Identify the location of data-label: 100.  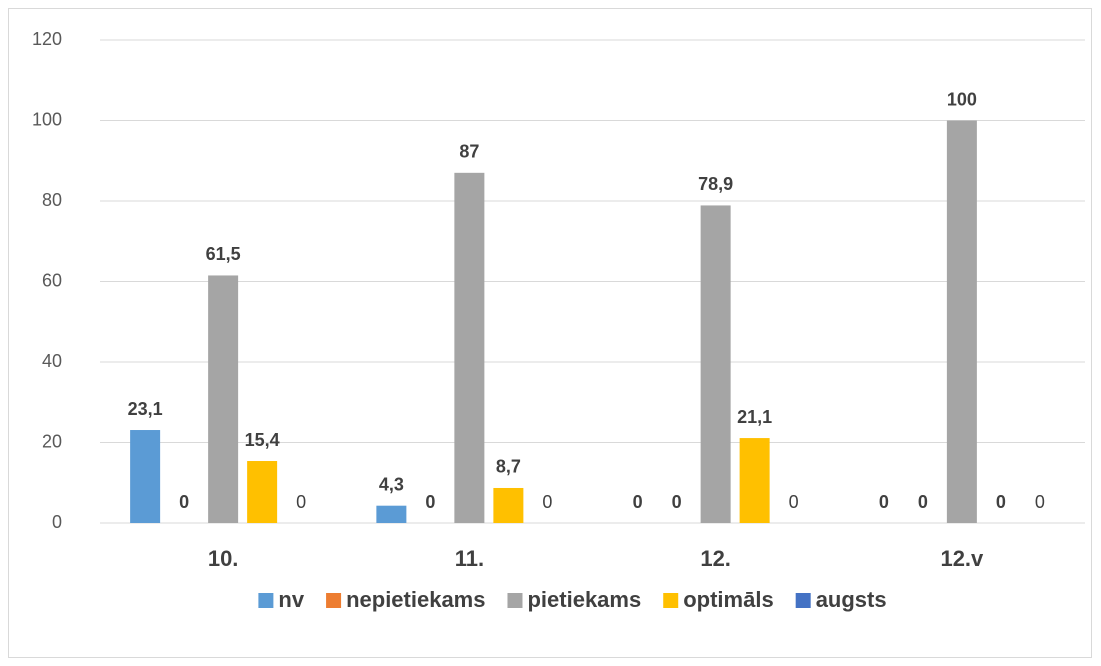
(962, 99).